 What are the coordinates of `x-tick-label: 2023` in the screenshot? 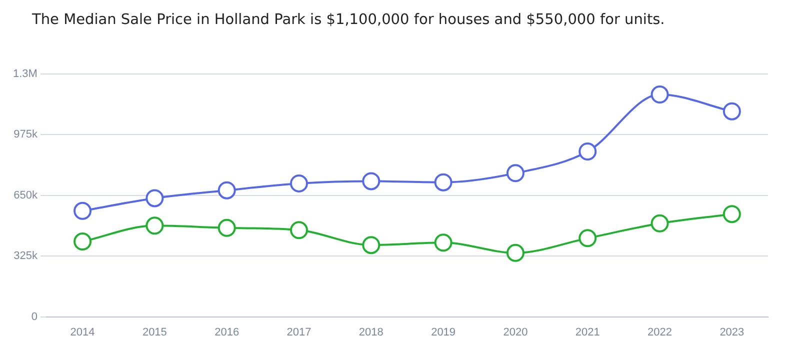 It's located at (732, 332).